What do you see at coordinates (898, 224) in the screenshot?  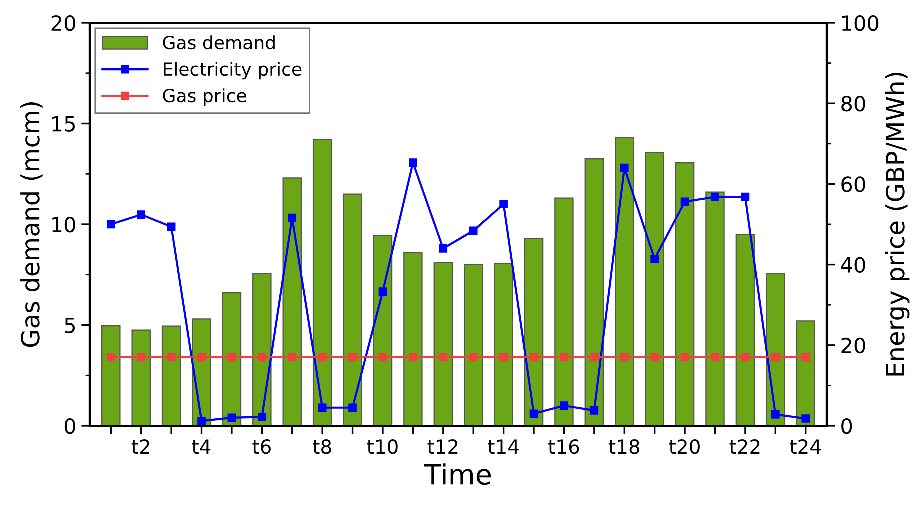 I see `y2-axis-title: Energy price (GBP/MWh)` at bounding box center [898, 224].